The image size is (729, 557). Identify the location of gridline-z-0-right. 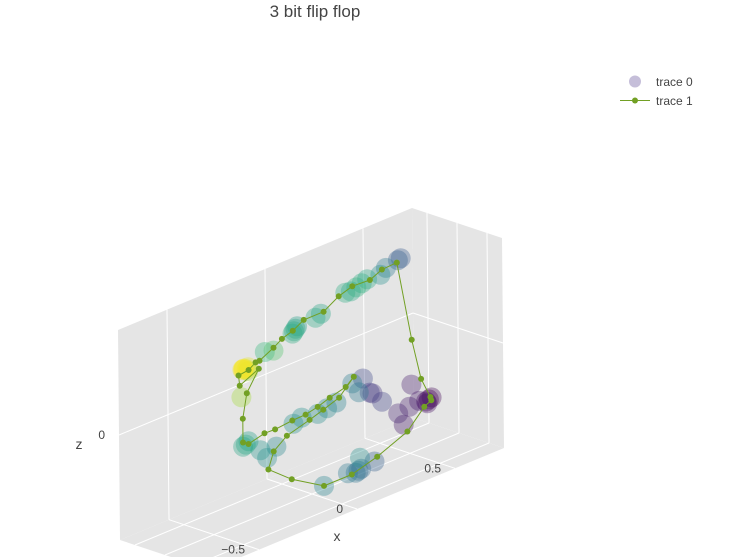
(458, 328).